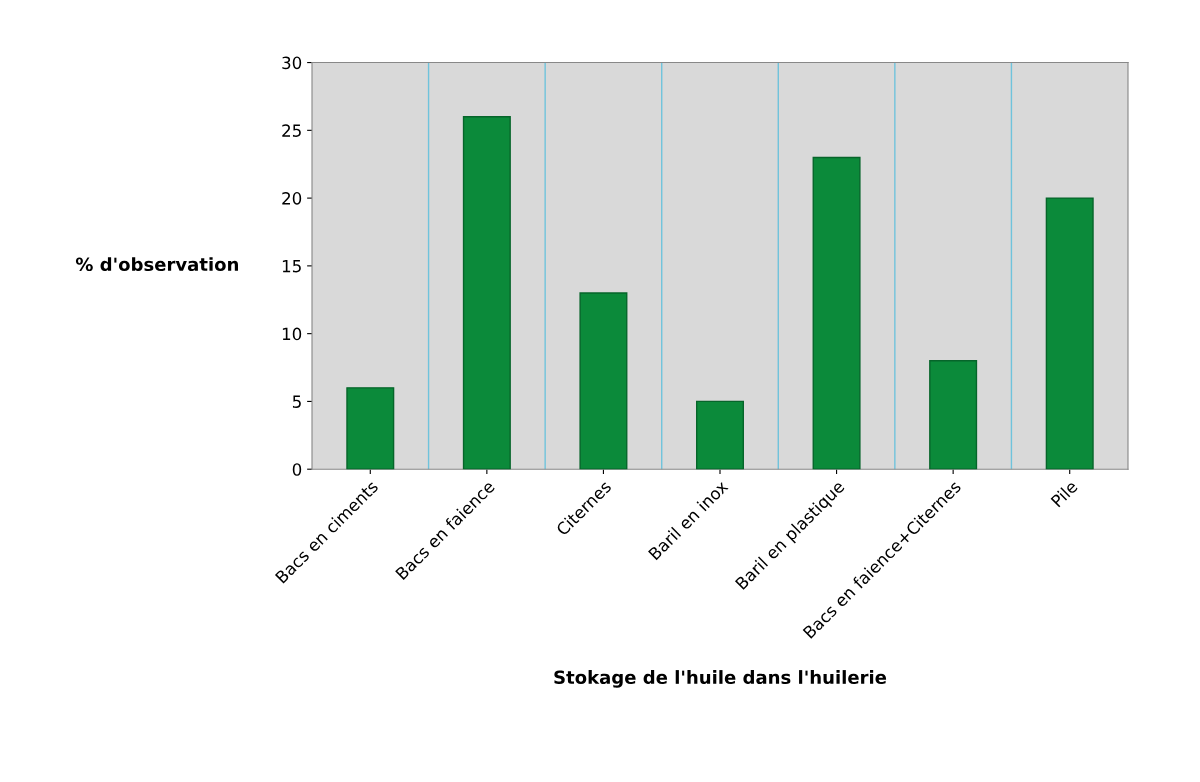 The width and height of the screenshot is (1200, 782). What do you see at coordinates (296, 401) in the screenshot?
I see `y-tick-label: 5` at bounding box center [296, 401].